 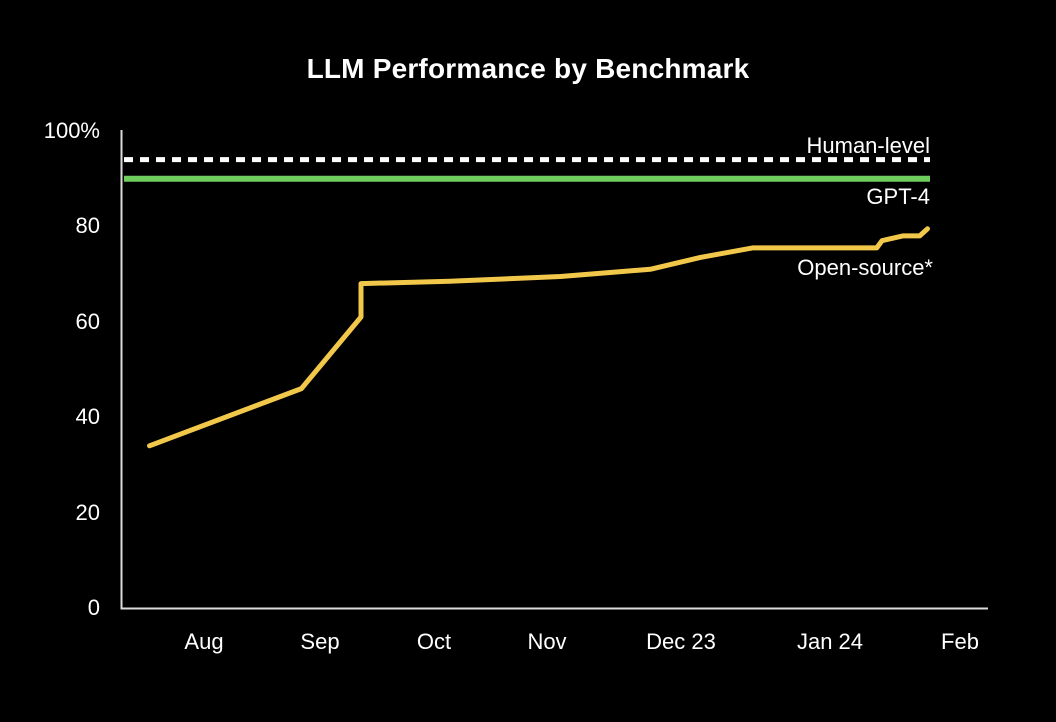 I want to click on x-axis-tick-label: Dec 23, so click(x=681, y=641).